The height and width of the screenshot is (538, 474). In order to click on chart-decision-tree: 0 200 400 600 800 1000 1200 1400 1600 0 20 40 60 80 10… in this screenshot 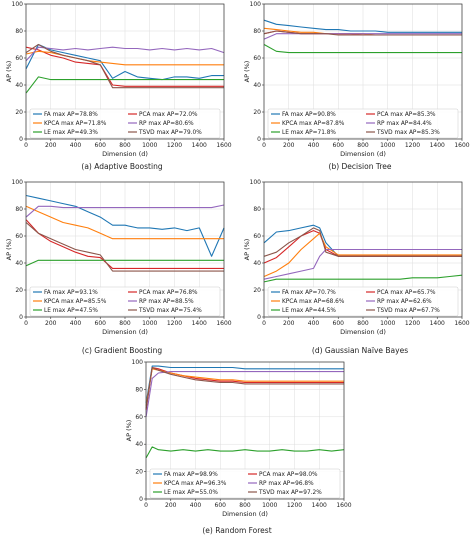, I will do `click(356, 79)`.